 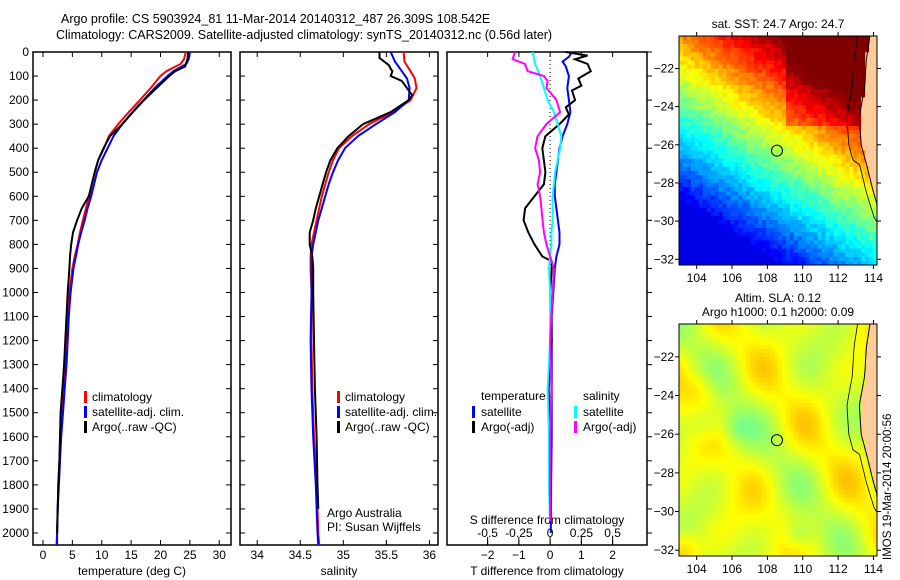 I want to click on legend-swatch, so click(x=575, y=427).